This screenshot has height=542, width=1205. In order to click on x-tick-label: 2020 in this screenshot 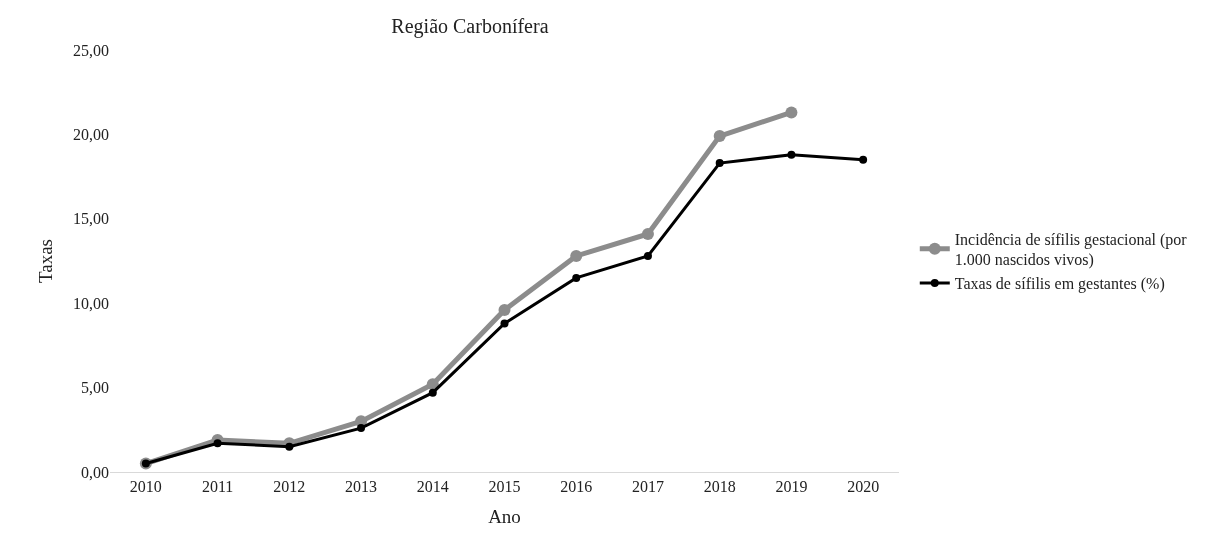, I will do `click(863, 487)`.